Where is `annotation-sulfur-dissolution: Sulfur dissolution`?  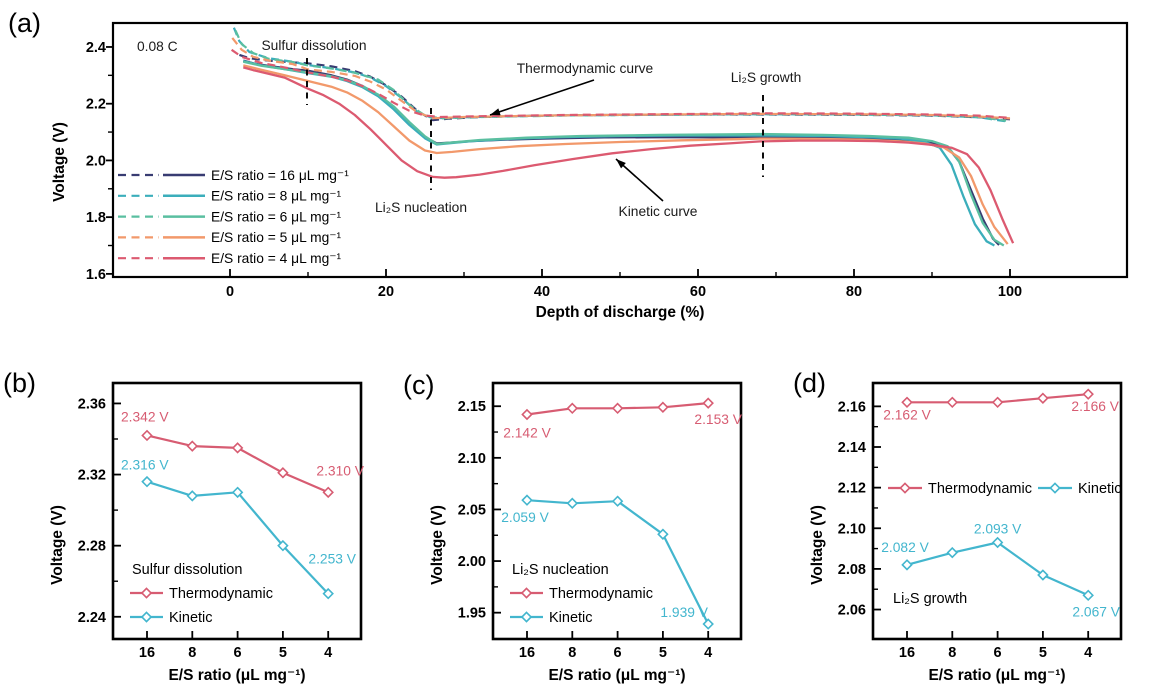 annotation-sulfur-dissolution: Sulfur dissolution is located at coordinates (313, 45).